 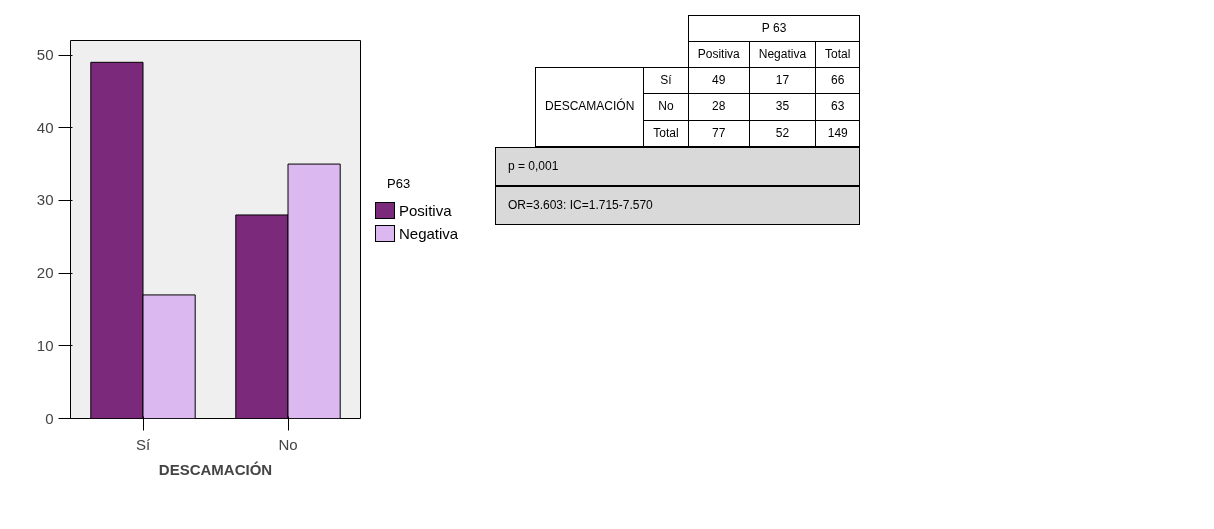 I want to click on text: OR=3.603: IC=1.715-7.570, so click(x=678, y=205).